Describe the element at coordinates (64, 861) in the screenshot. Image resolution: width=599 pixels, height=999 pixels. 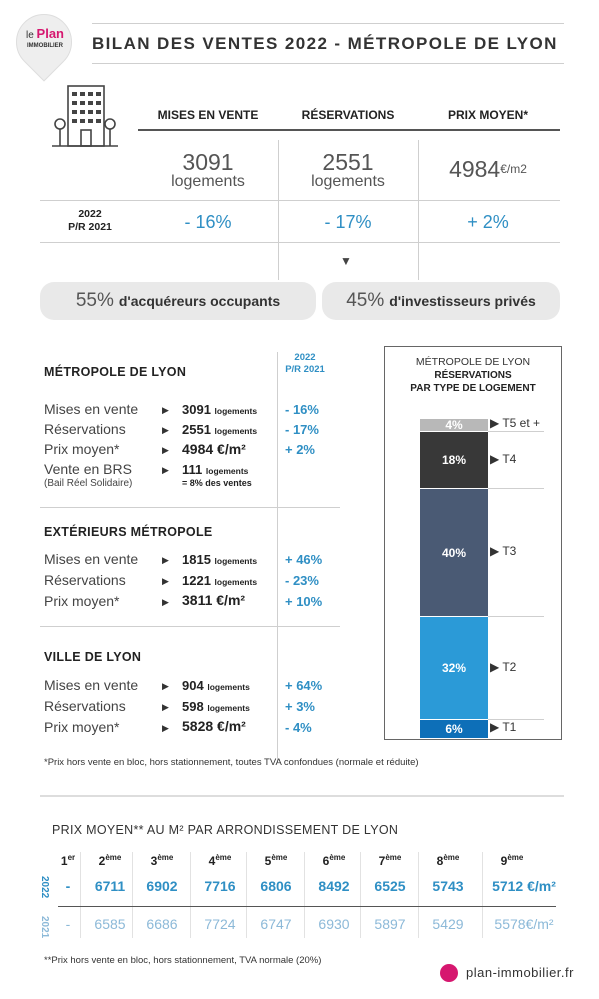
I see `arr-number: 1` at that location.